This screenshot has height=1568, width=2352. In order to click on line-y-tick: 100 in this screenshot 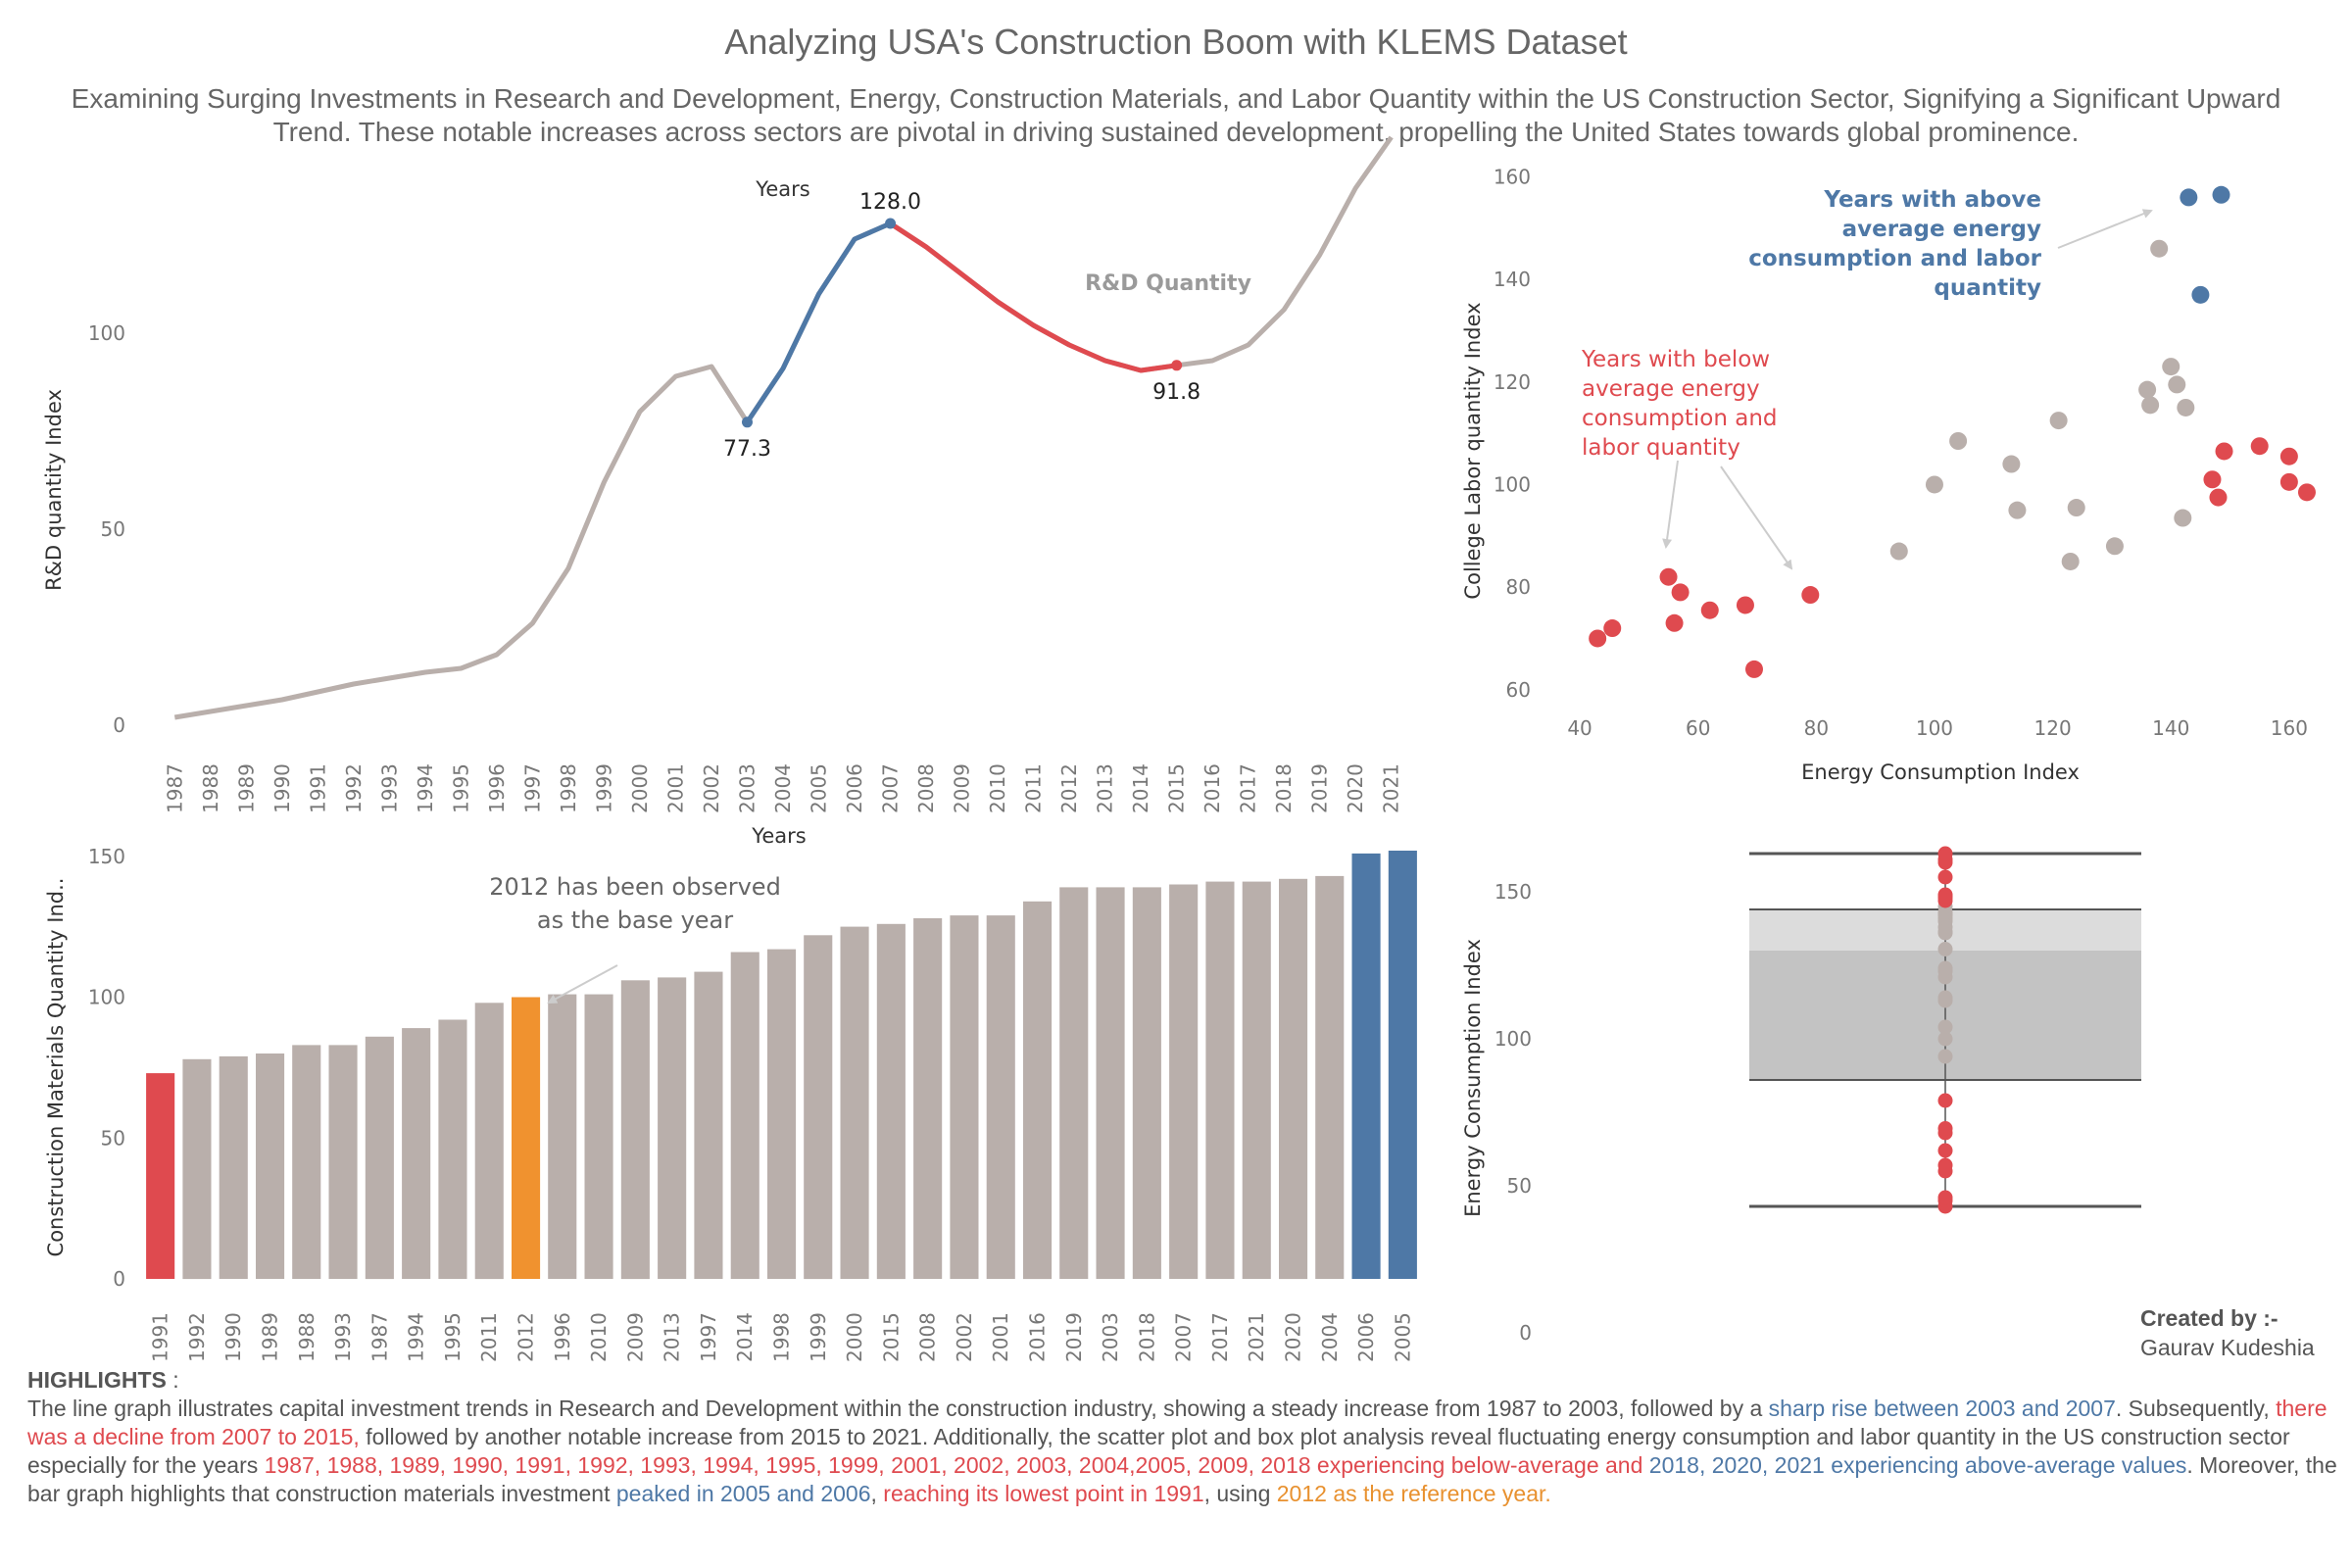, I will do `click(106, 333)`.